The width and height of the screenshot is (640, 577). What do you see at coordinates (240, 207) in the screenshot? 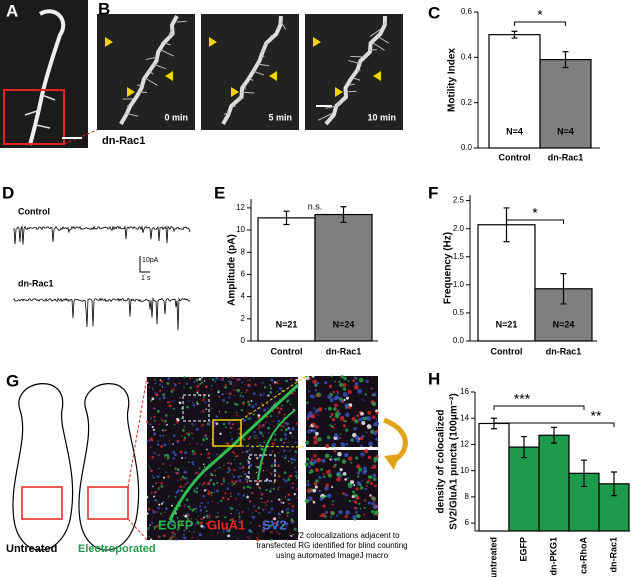
I see `y-tick-label: 12` at bounding box center [240, 207].